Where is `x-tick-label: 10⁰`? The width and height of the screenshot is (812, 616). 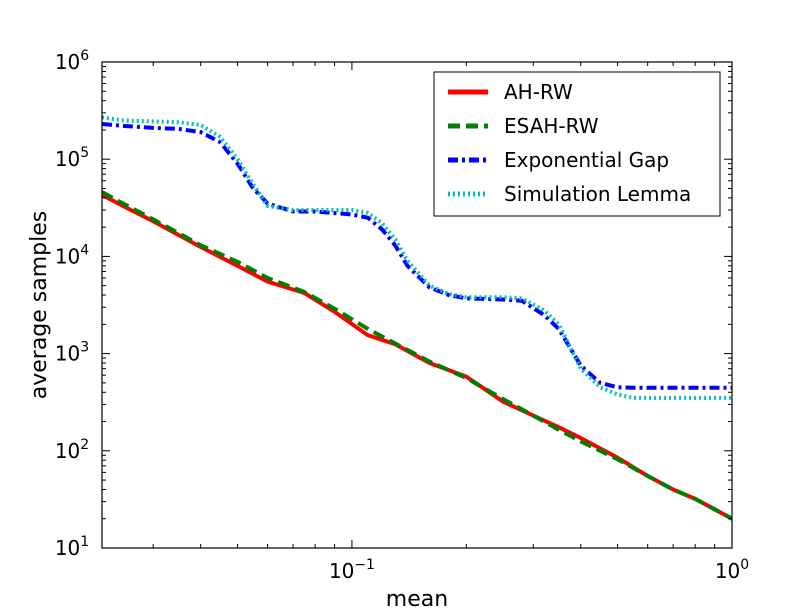 x-tick-label: 10⁰ is located at coordinates (732, 570).